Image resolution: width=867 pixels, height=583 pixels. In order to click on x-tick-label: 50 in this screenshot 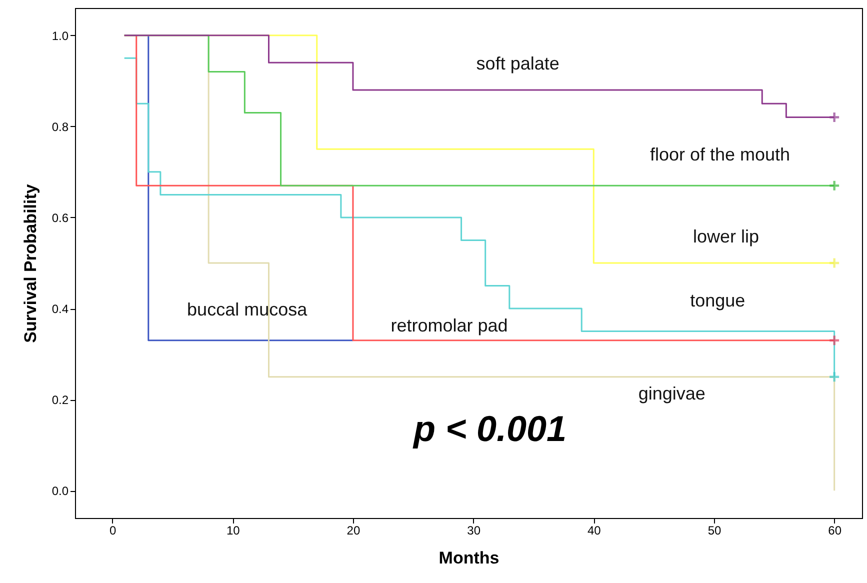, I will do `click(715, 531)`.